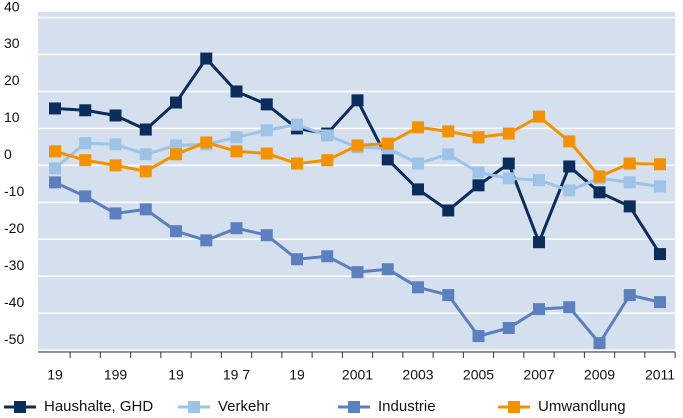 The image size is (683, 418). Describe the element at coordinates (98, 406) in the screenshot. I see `legend-label: Haushalte, GHD` at that location.